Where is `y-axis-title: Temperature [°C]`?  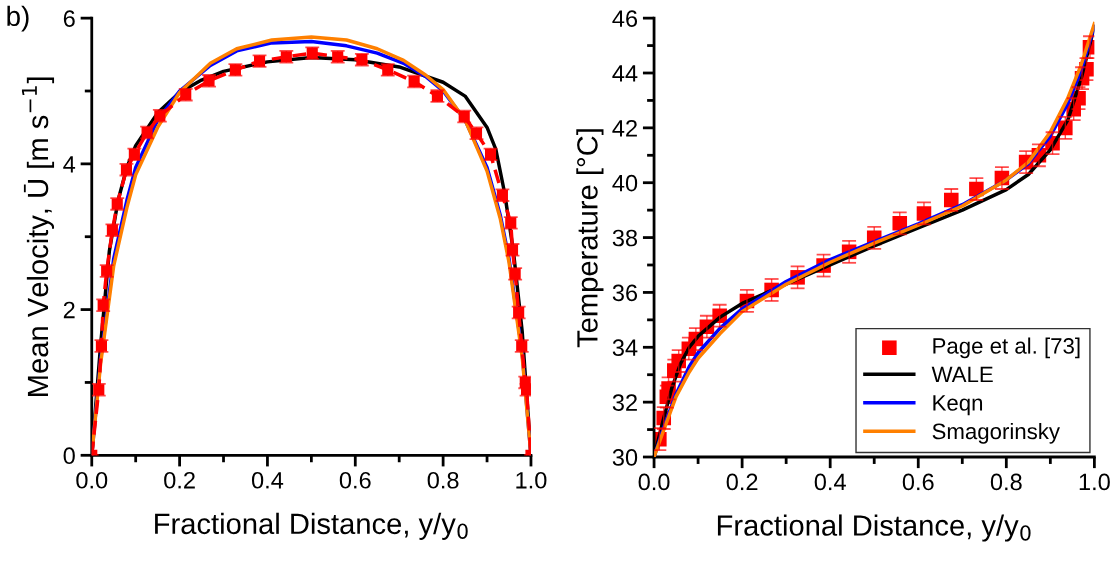 y-axis-title: Temperature [°C] is located at coordinates (590, 238).